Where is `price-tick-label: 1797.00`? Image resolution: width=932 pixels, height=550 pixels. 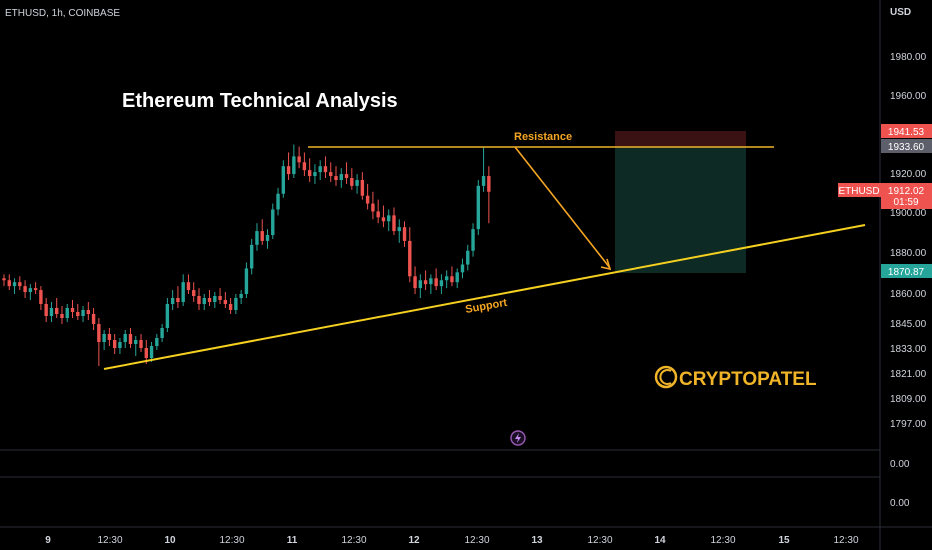 price-tick-label: 1797.00 is located at coordinates (908, 424).